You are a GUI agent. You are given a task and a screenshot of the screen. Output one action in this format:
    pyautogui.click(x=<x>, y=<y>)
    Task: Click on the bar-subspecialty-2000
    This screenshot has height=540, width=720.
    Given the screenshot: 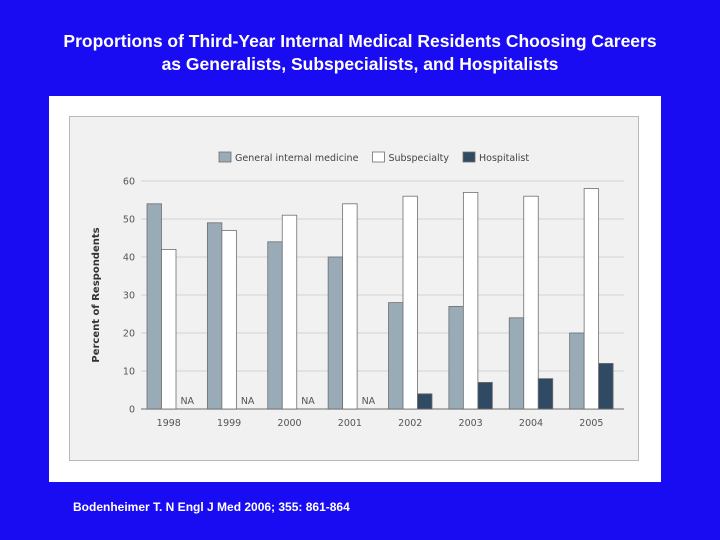 What is the action you would take?
    pyautogui.click(x=289, y=312)
    